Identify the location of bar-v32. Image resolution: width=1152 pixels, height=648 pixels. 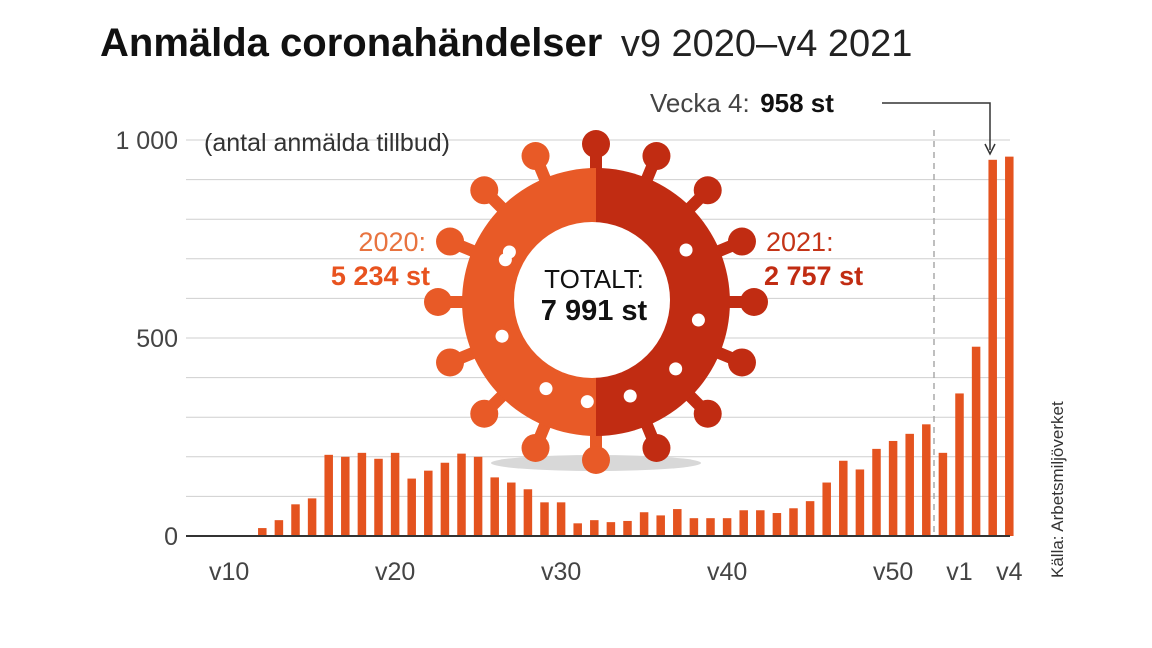
(594, 528).